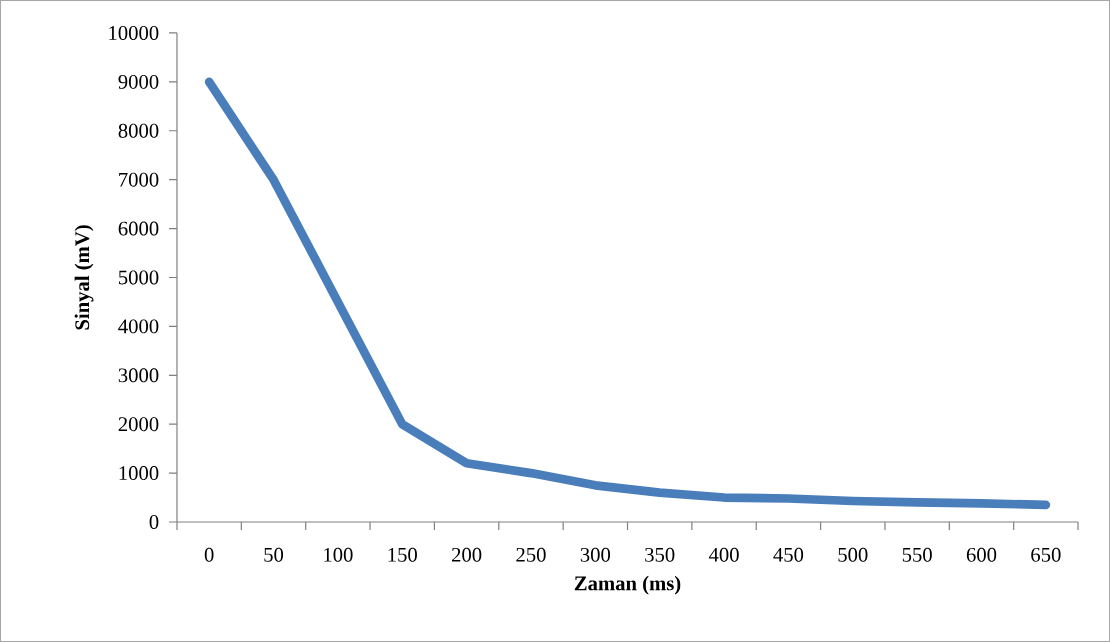  What do you see at coordinates (660, 554) in the screenshot?
I see `x-tick-label: 350` at bounding box center [660, 554].